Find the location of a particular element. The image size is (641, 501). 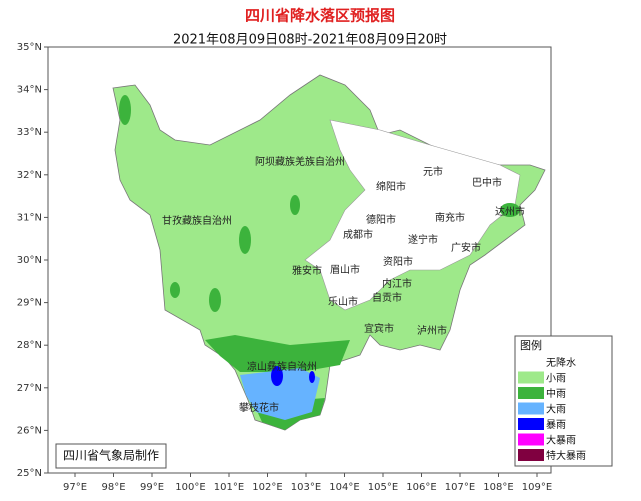

legend-label: 中雨 is located at coordinates (556, 393).